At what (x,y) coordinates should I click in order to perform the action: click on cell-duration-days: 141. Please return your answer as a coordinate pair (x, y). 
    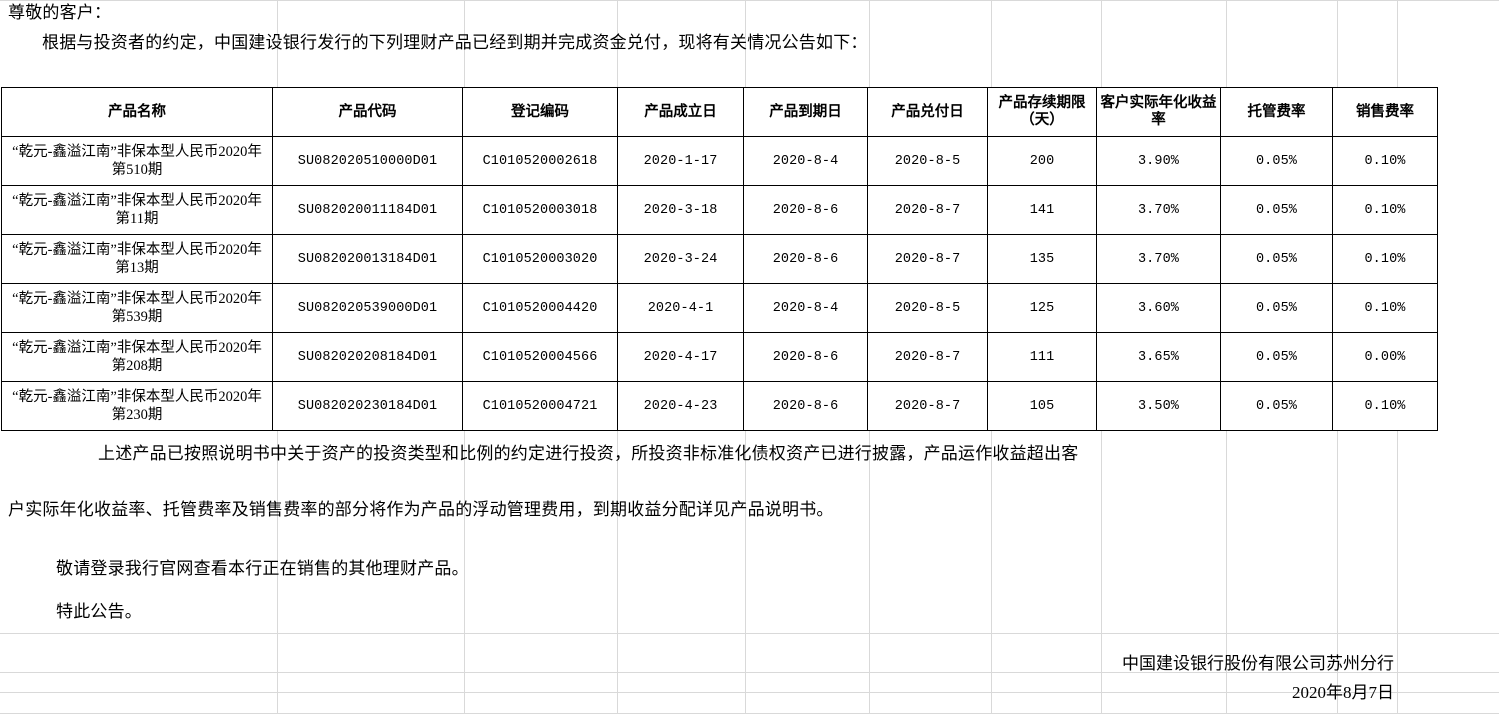
    Looking at the image, I should click on (1042, 210).